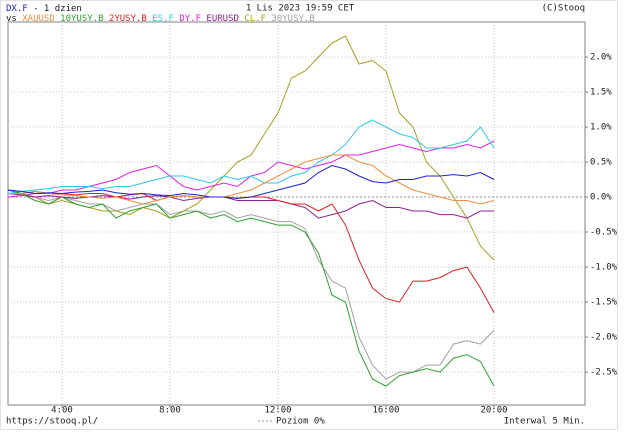 This screenshot has height=432, width=625. I want to click on x-tick-label: 12:00, so click(277, 411).